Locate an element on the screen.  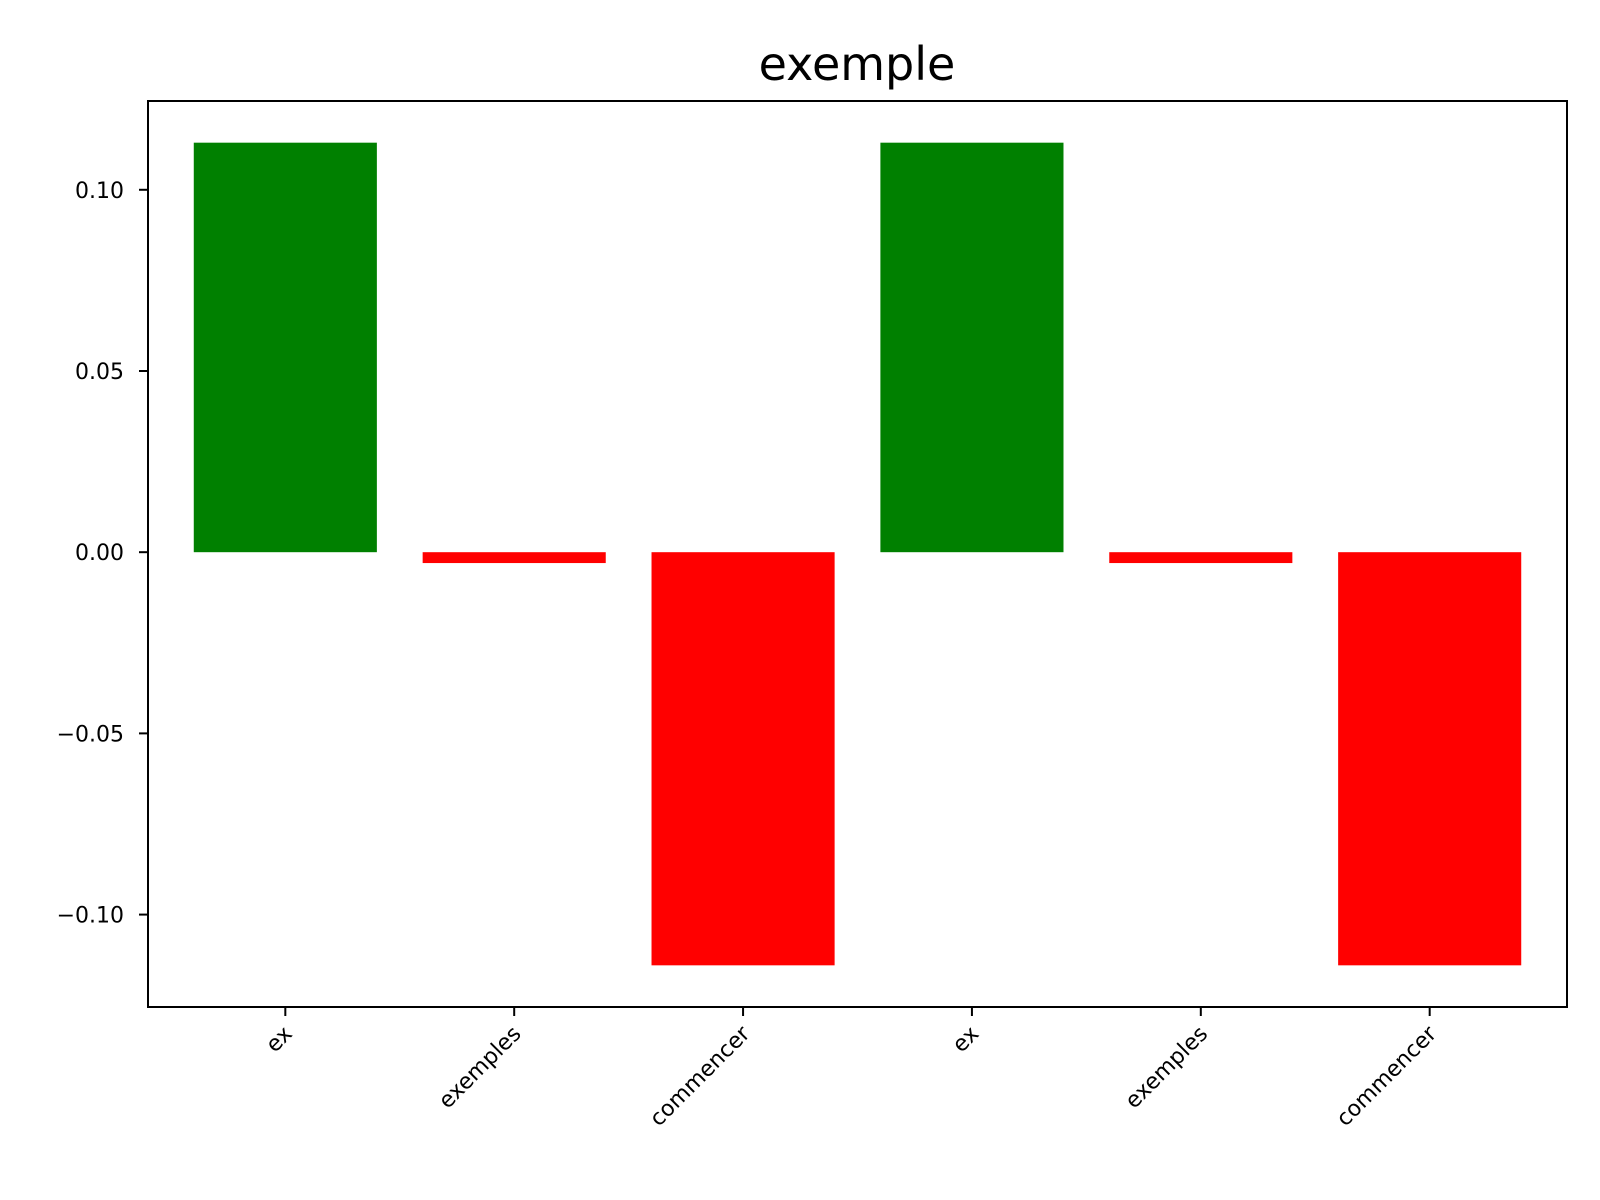
y-tick-label: 0.10 is located at coordinates (99, 191).